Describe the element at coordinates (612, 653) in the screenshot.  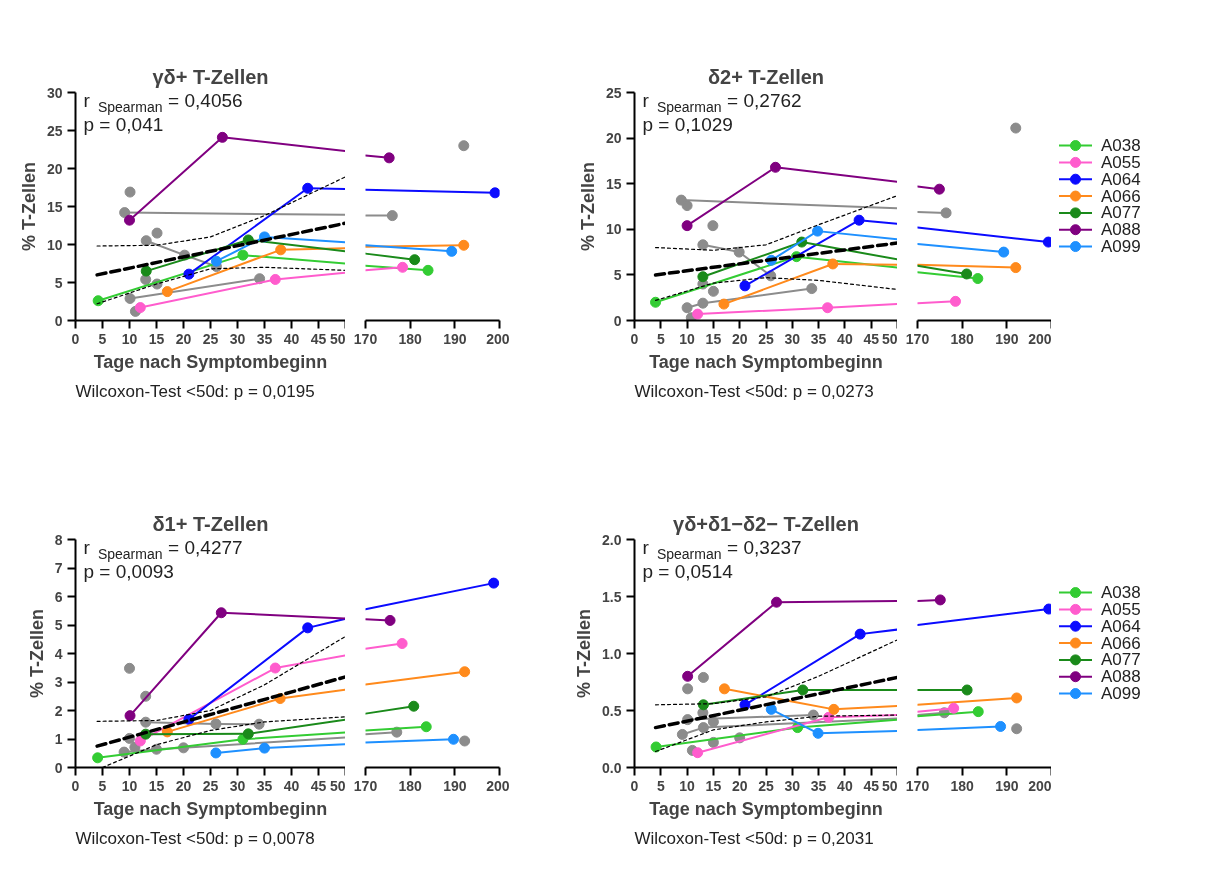
I see `y-tick-label: 1.0` at that location.